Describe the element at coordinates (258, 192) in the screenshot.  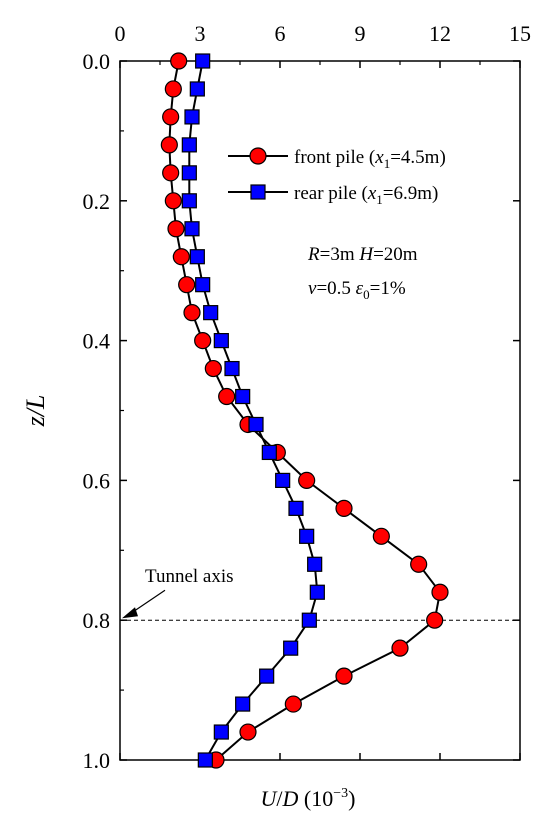
I see `legend-square-marker` at that location.